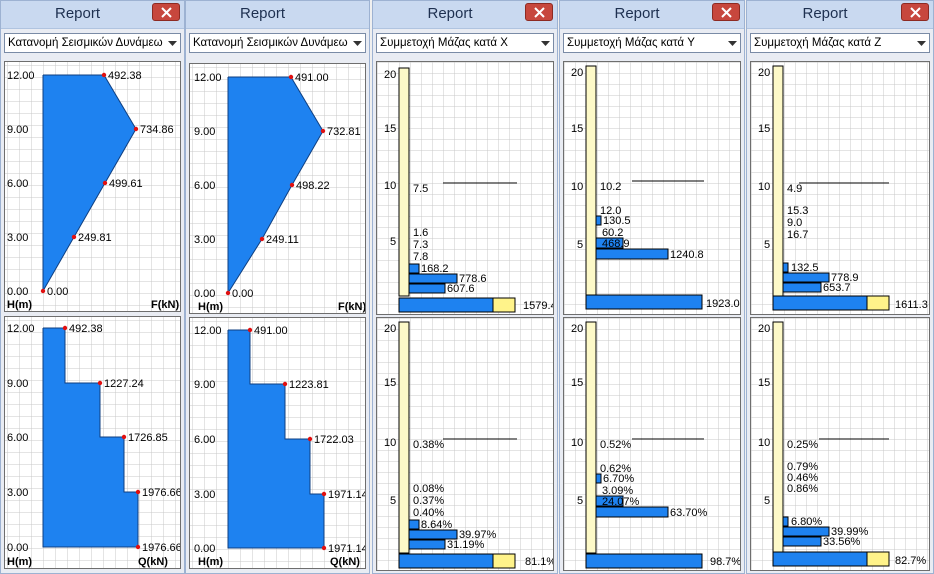 Image resolution: width=934 pixels, height=574 pixels. What do you see at coordinates (17, 184) in the screenshot?
I see `y-tick: 6.00` at bounding box center [17, 184].